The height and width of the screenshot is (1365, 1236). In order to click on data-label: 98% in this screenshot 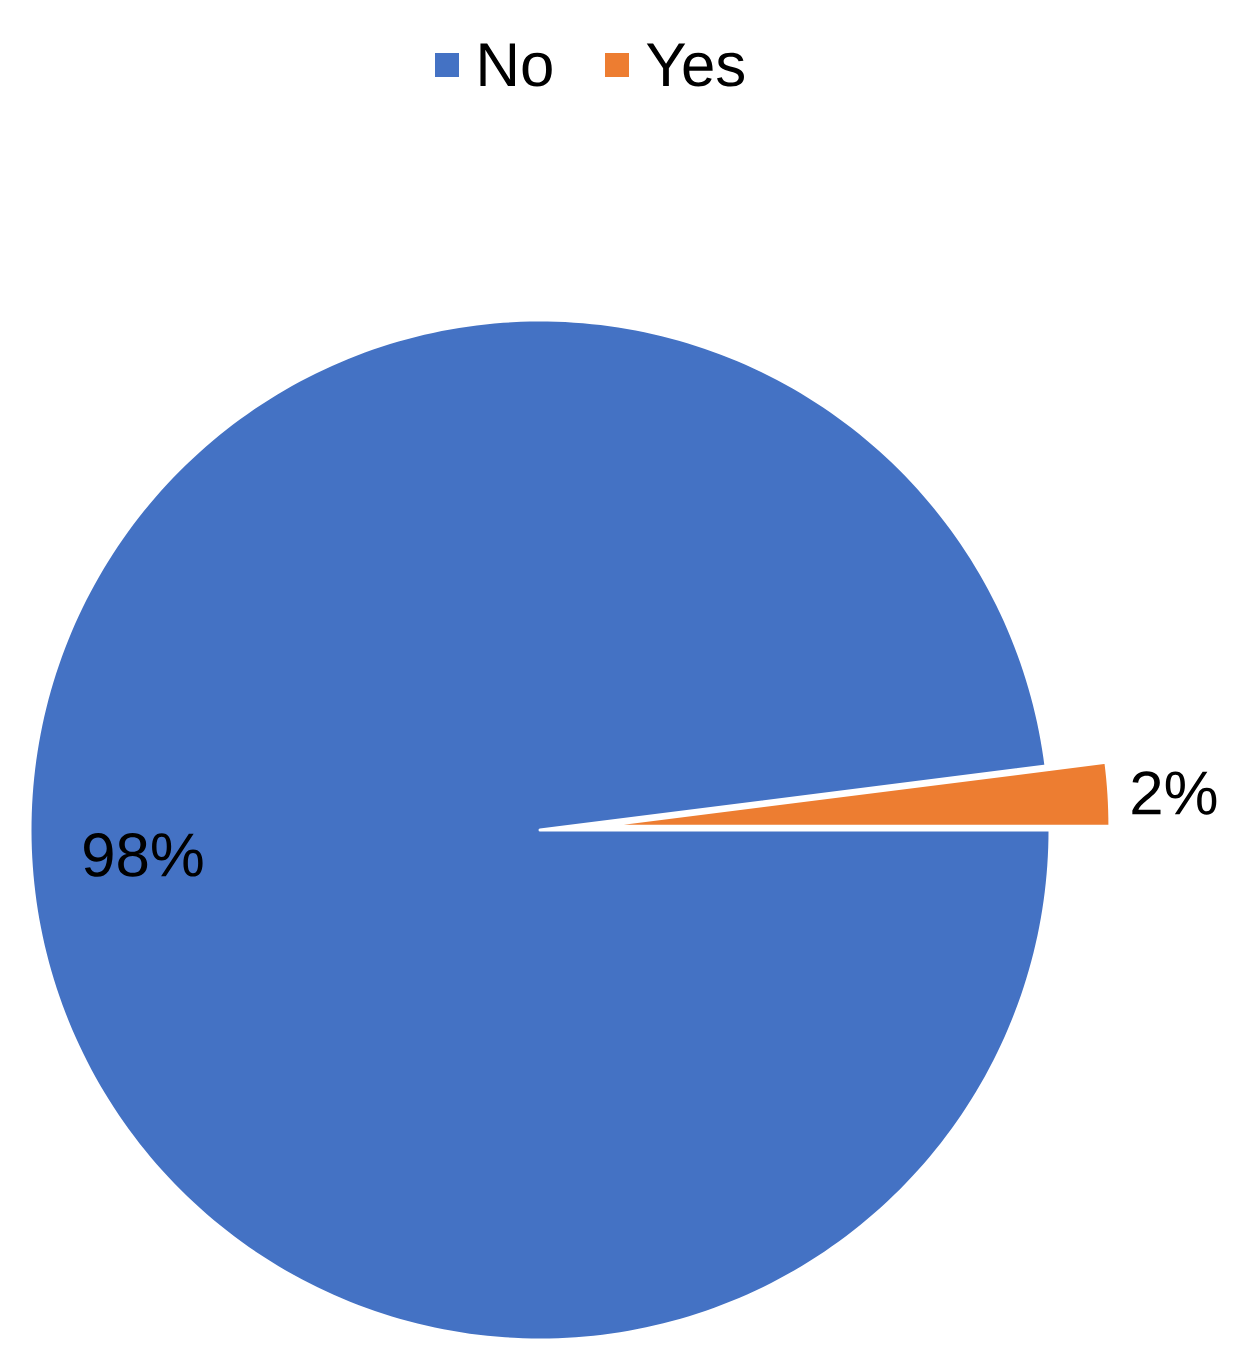, I will do `click(143, 855)`.